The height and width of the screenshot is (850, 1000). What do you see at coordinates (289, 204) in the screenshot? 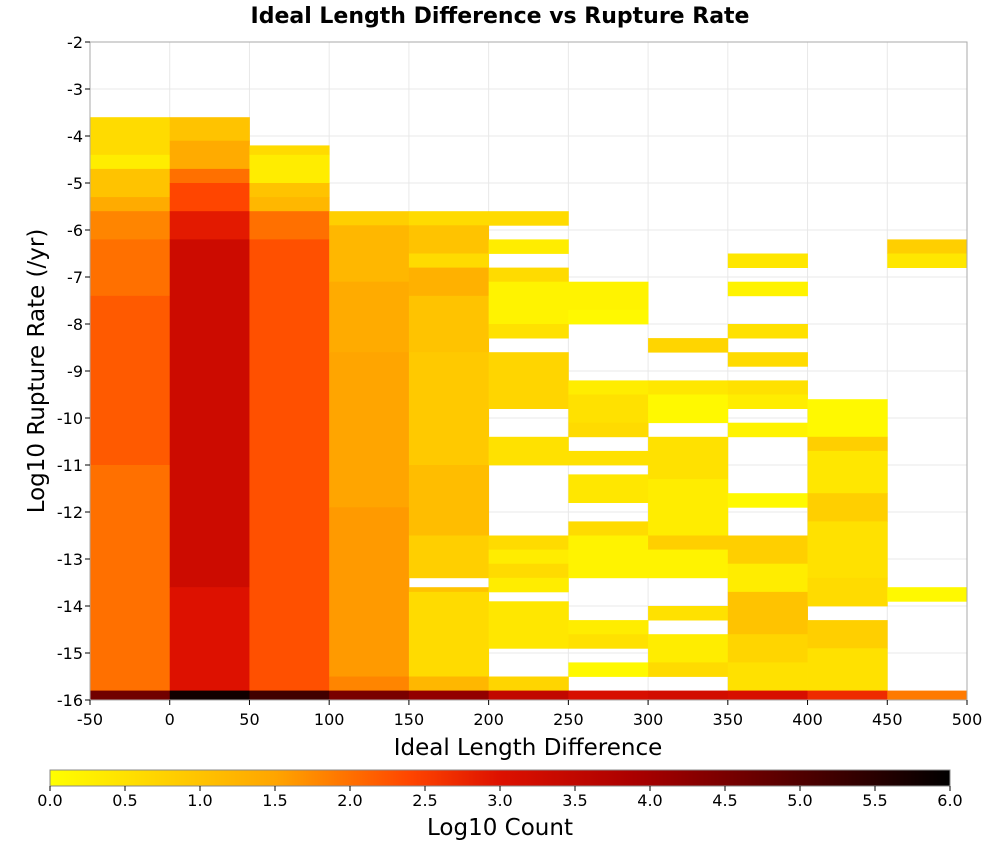
I see `heatmap-cell-c2-r3` at bounding box center [289, 204].